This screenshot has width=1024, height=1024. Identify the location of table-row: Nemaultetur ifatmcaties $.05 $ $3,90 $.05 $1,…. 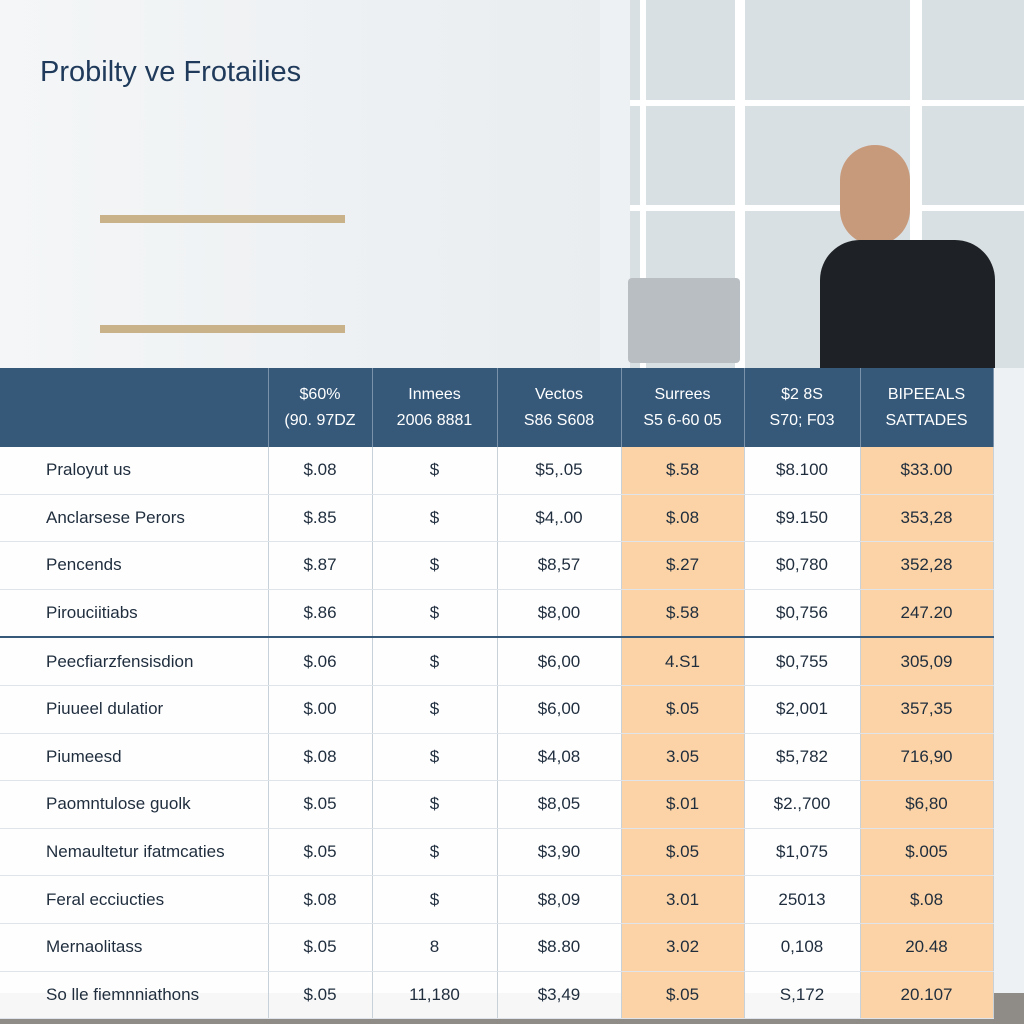
(497, 852).